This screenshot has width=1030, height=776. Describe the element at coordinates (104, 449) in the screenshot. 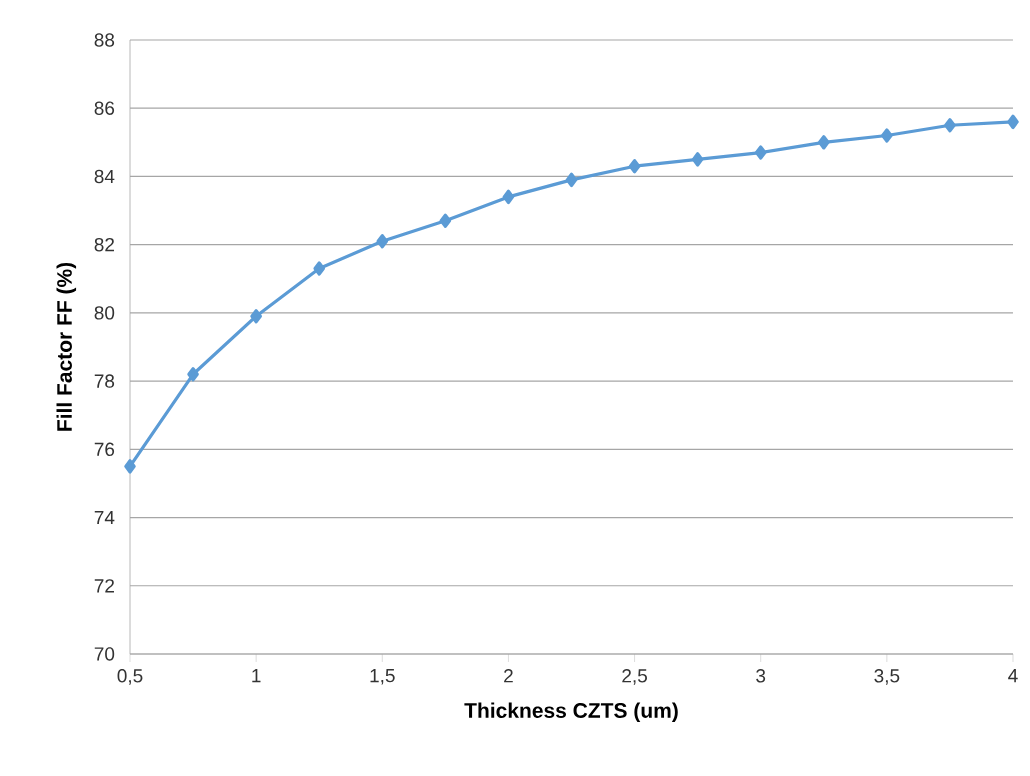

I see `y-tick-label: 76` at that location.